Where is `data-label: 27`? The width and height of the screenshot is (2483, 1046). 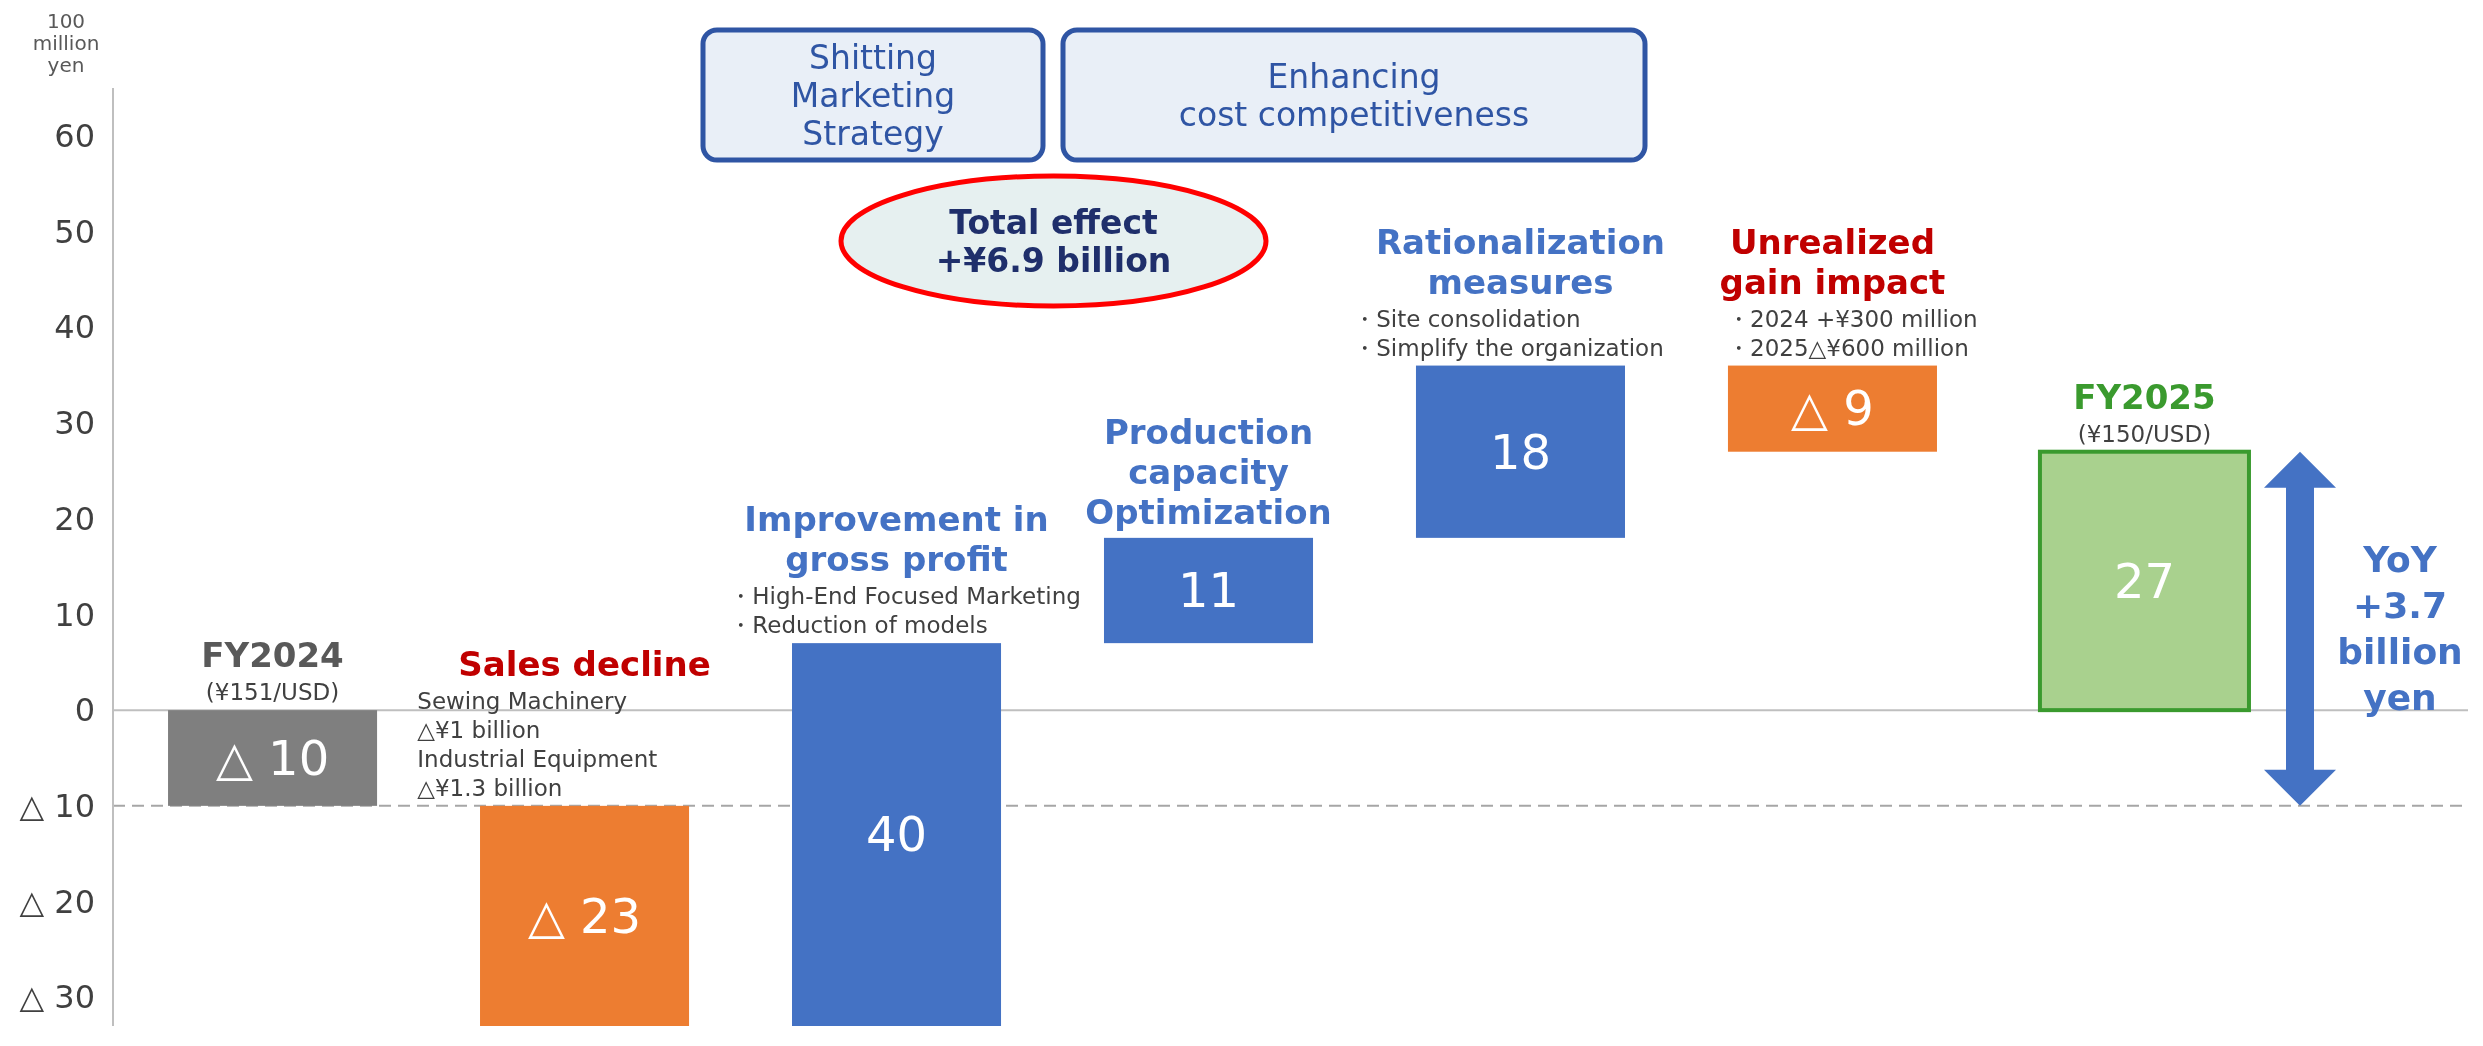
data-label: 27 is located at coordinates (2144, 580).